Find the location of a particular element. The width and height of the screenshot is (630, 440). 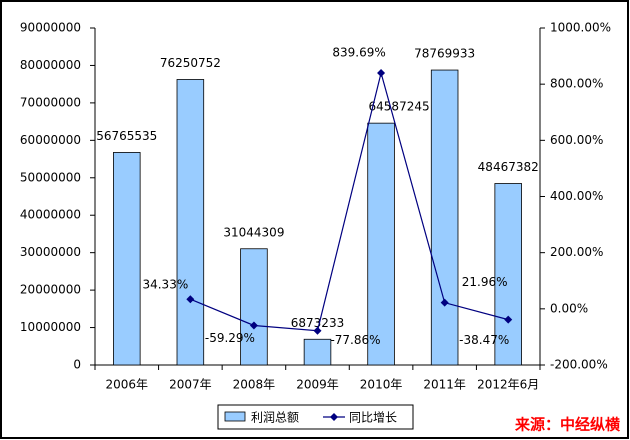

bar-value-label: 76250752 is located at coordinates (190, 63).